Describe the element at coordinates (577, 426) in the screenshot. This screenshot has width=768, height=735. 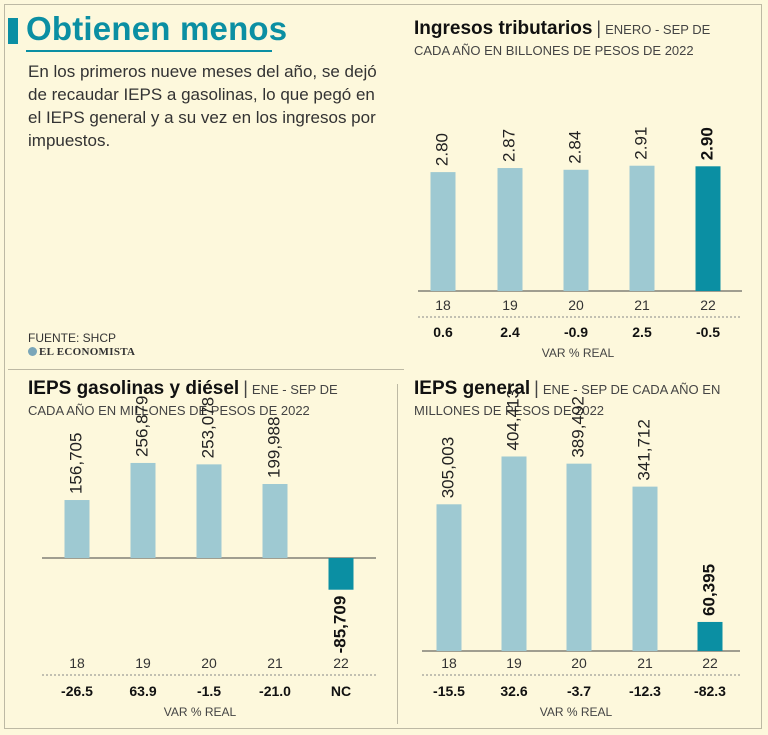
I see `general-value-label: 389,492` at that location.